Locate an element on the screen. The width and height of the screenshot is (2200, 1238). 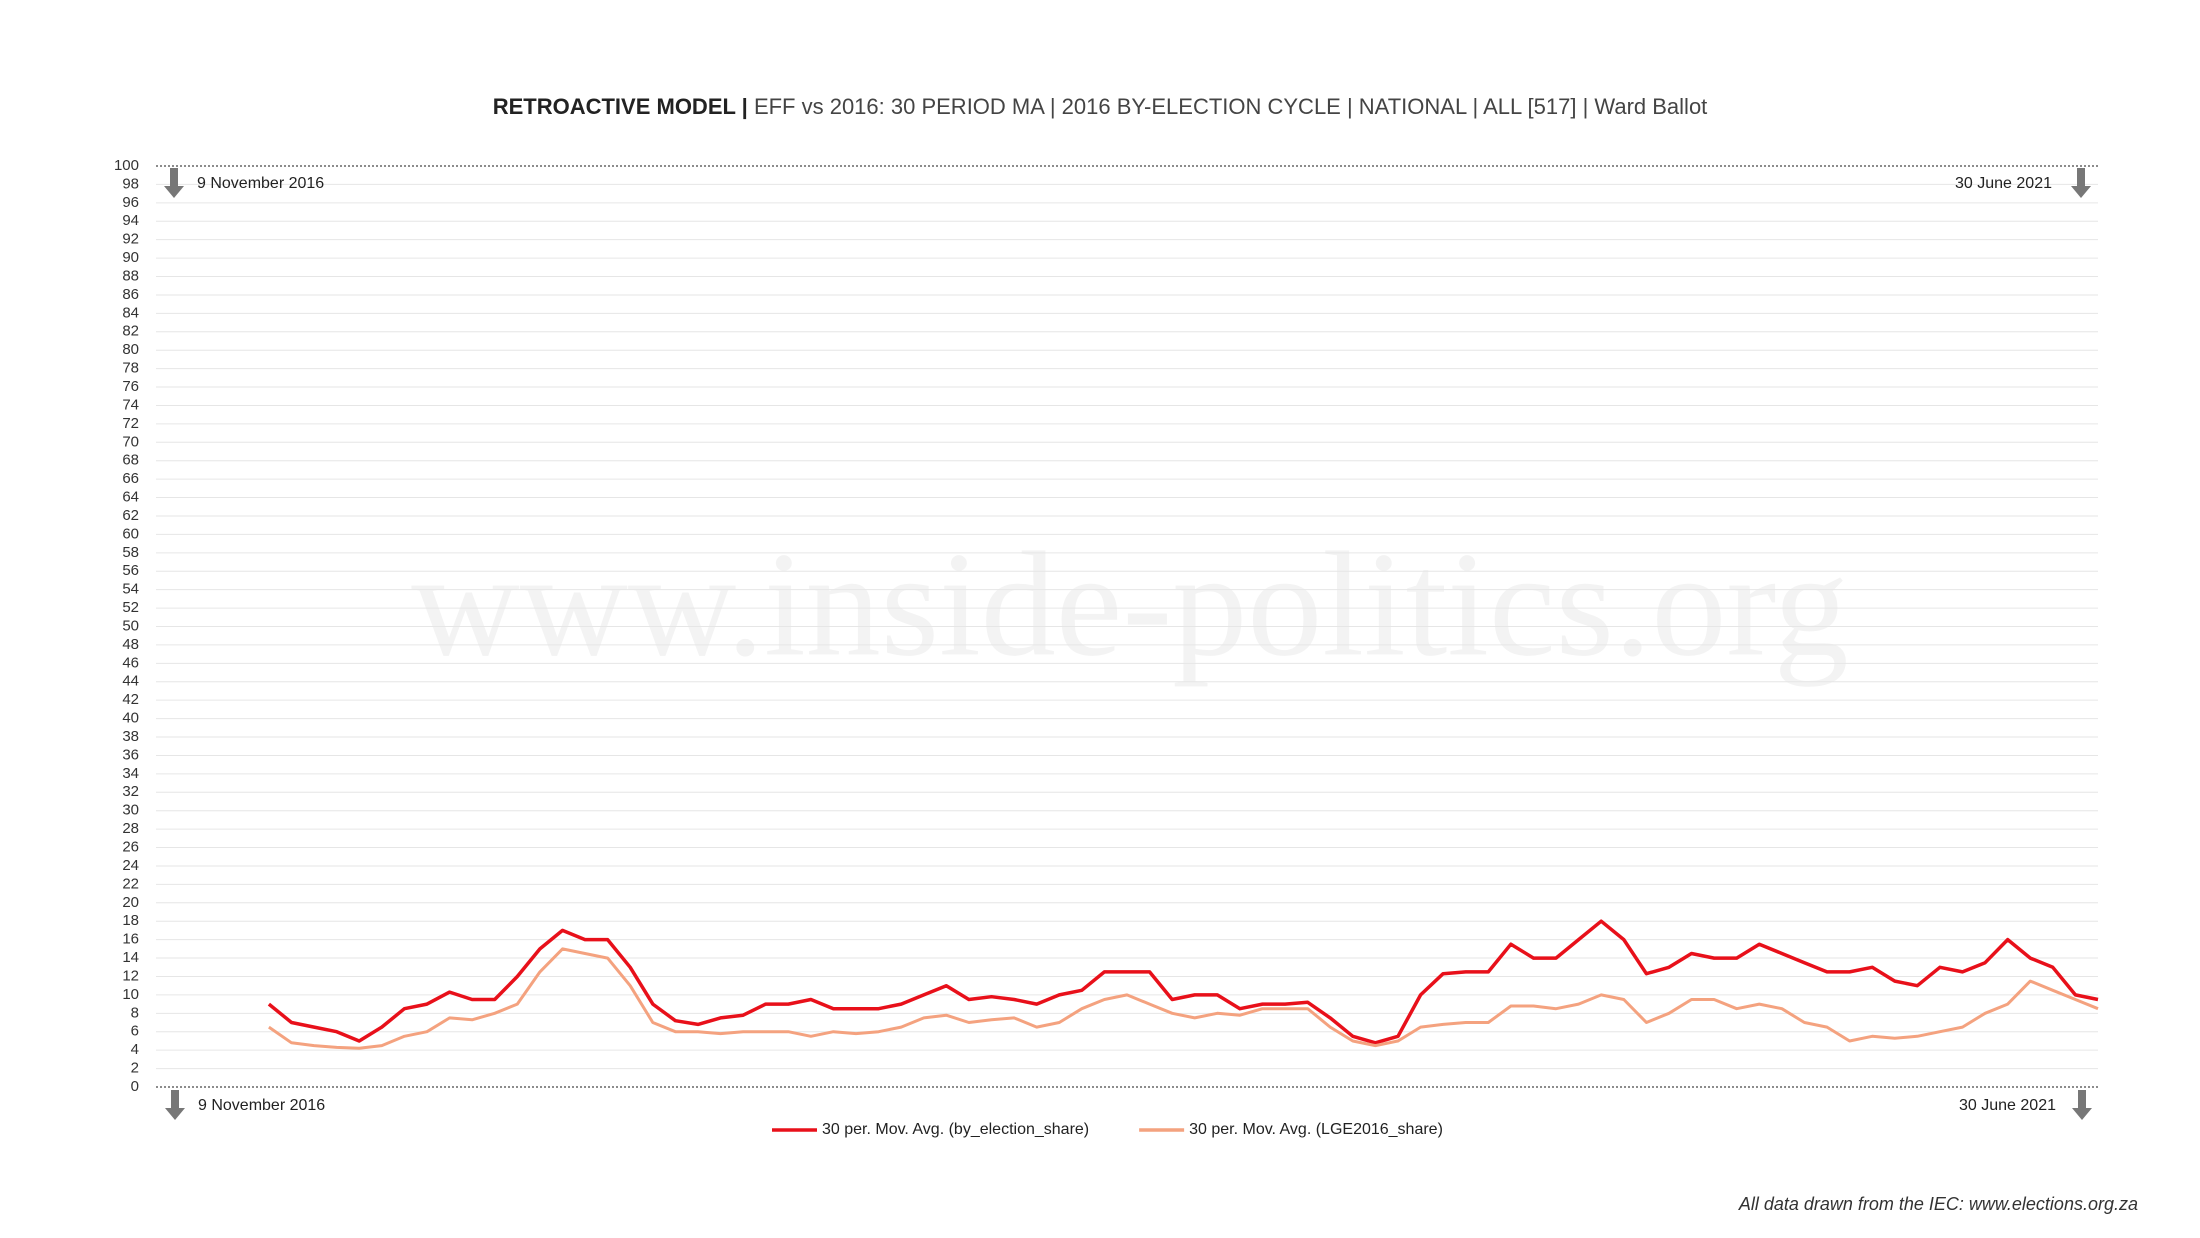
y-tick-label: 86 is located at coordinates (130, 294).